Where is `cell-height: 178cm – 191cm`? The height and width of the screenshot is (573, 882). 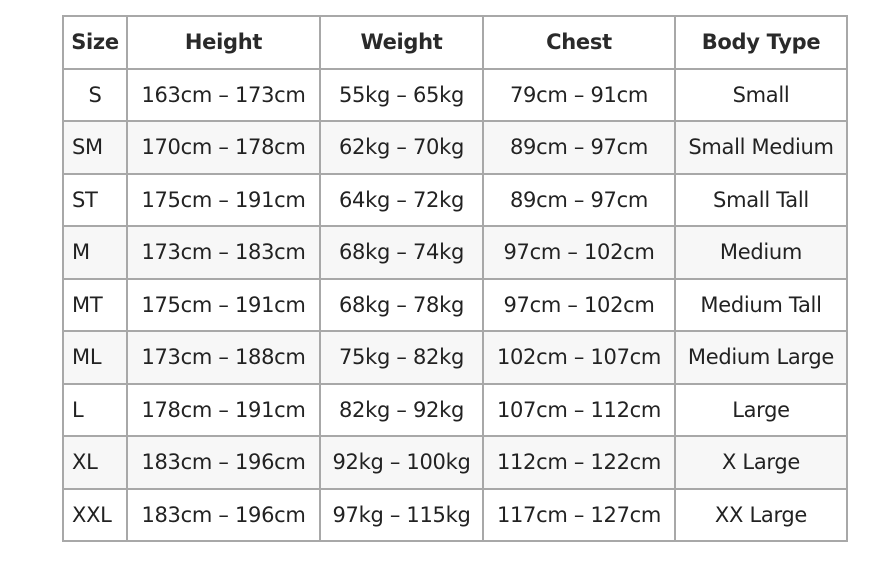
cell-height: 178cm – 191cm is located at coordinates (223, 409).